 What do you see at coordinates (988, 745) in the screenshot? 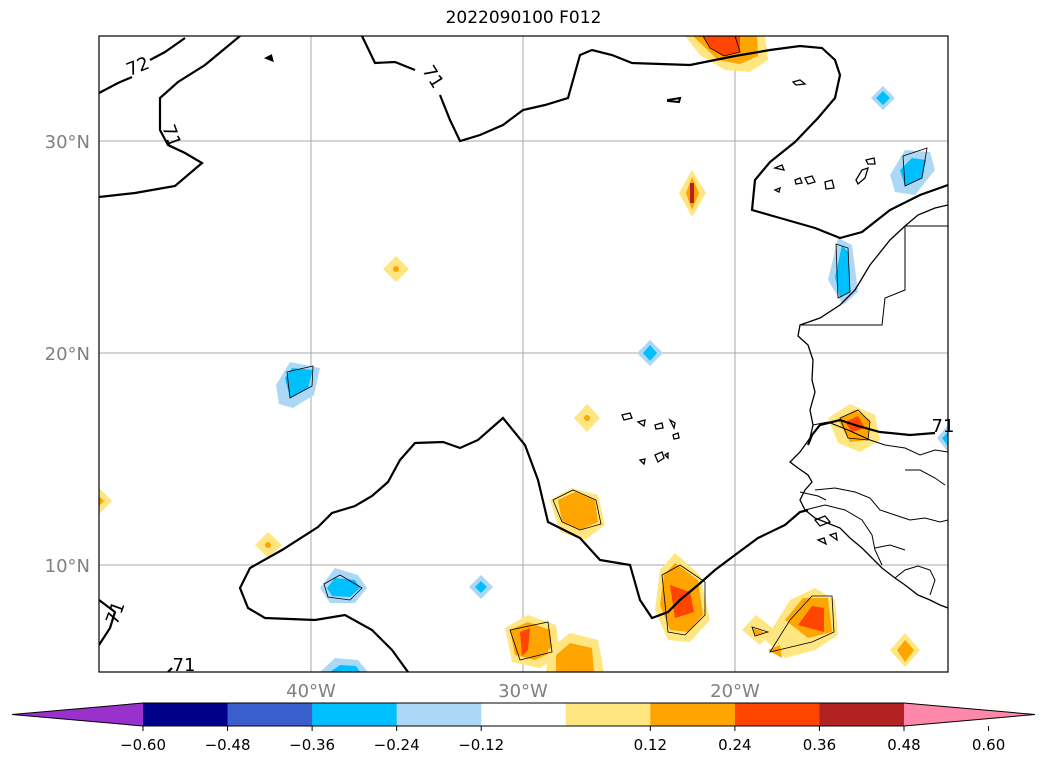
I see `colorbar-tick-label: 0.60` at bounding box center [988, 745].